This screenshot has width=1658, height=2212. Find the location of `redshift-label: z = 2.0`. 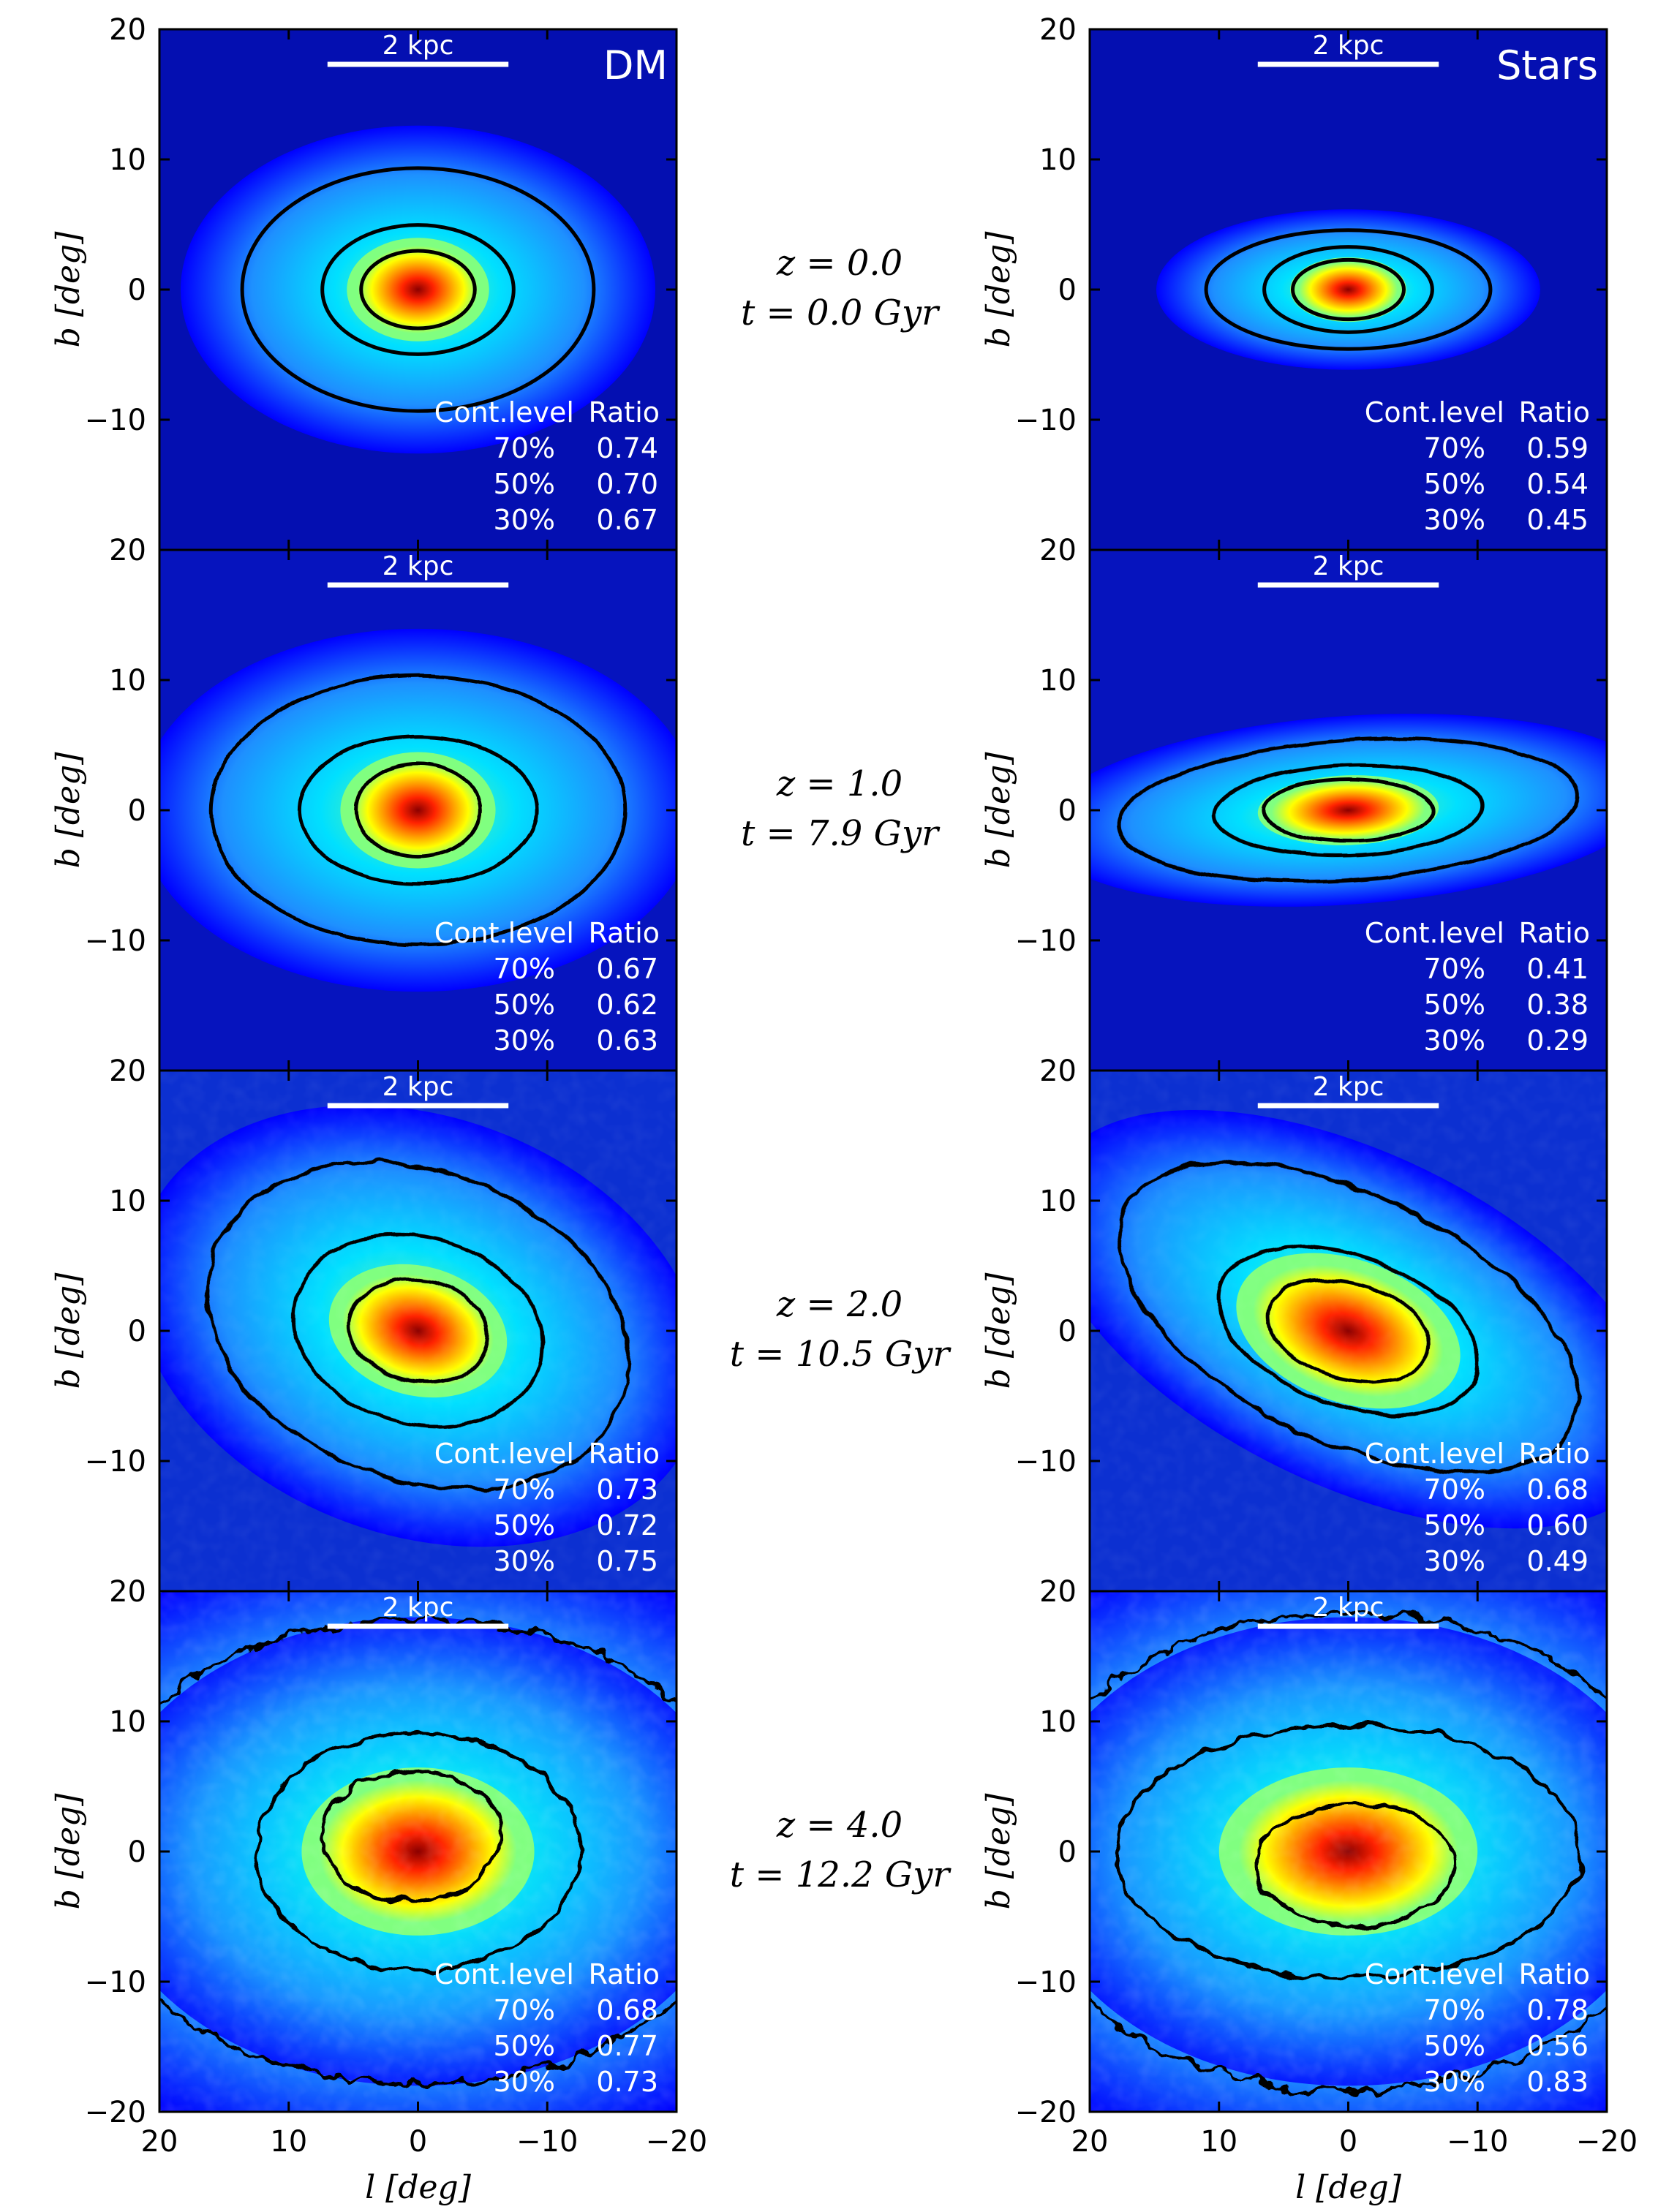

redshift-label: z = 2.0 is located at coordinates (839, 1304).